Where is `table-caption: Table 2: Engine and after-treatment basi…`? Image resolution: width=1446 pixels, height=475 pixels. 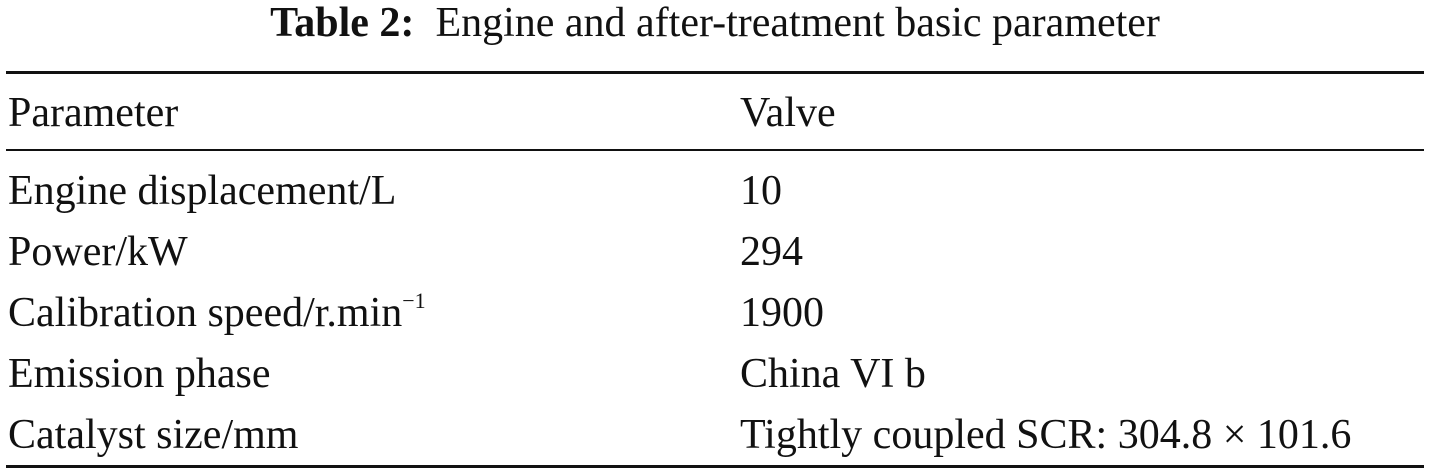
table-caption: Table 2: Engine and after-treatment basi… is located at coordinates (715, 23).